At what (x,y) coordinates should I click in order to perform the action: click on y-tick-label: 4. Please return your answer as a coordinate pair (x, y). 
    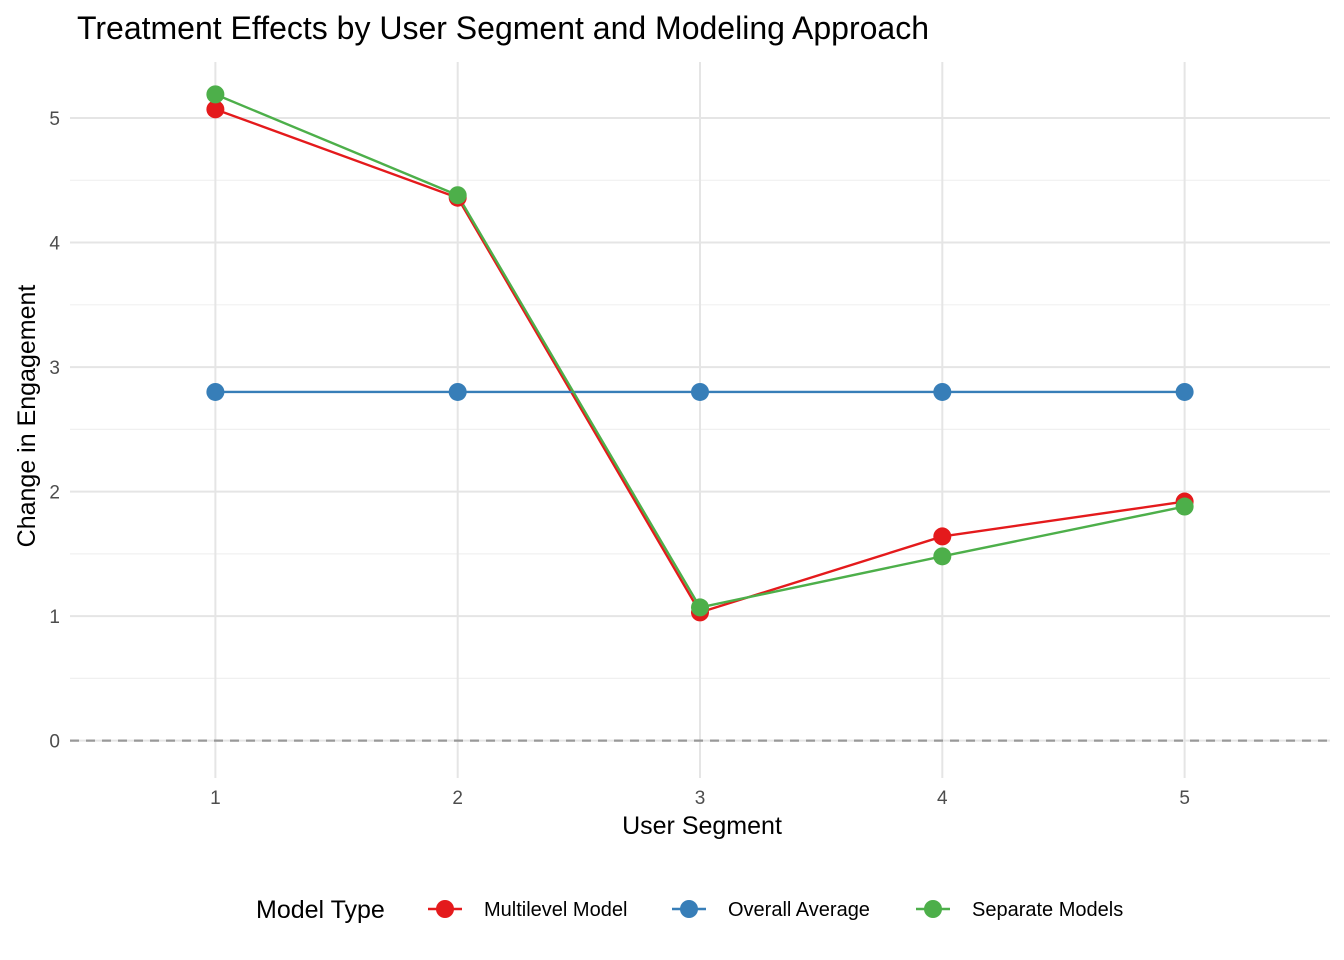
    Looking at the image, I should click on (54, 244).